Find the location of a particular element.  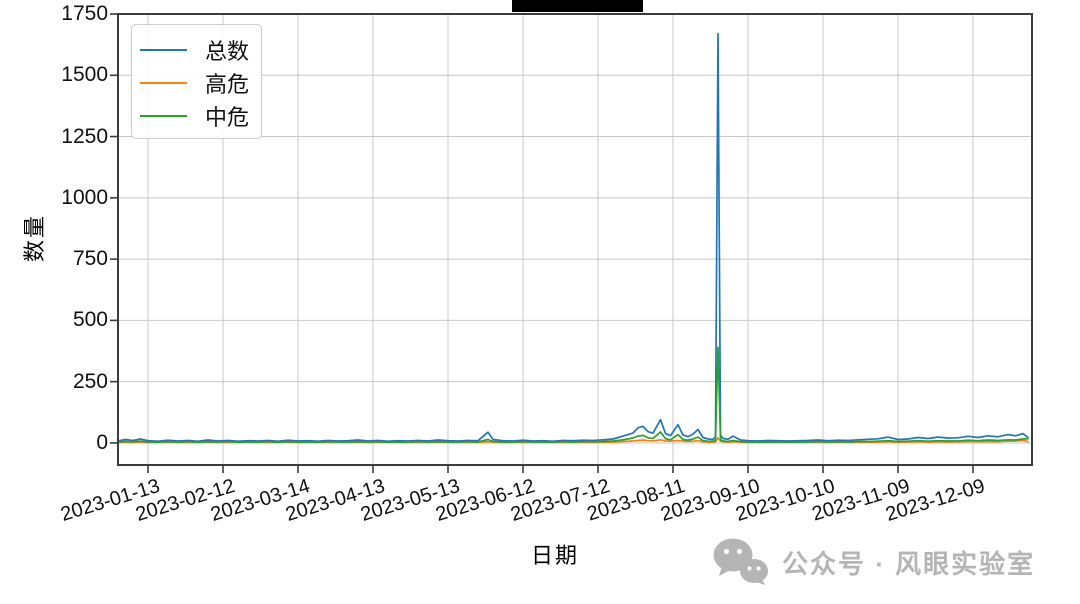

legend-label: 总数 is located at coordinates (227, 51).